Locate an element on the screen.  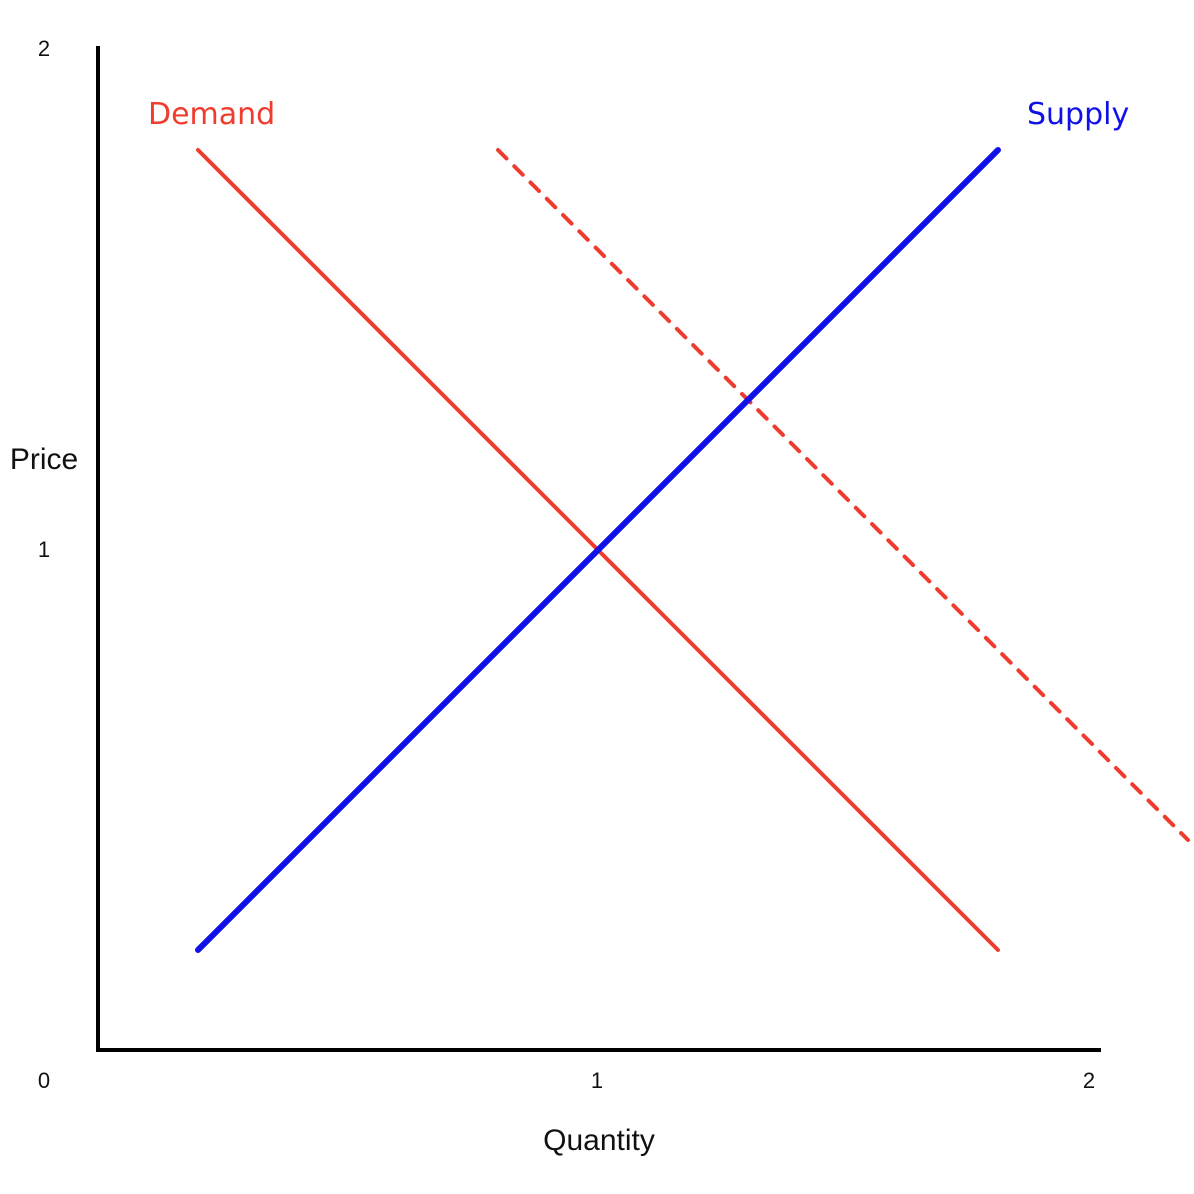
y-tick-label-1: 1 is located at coordinates (44, 549).